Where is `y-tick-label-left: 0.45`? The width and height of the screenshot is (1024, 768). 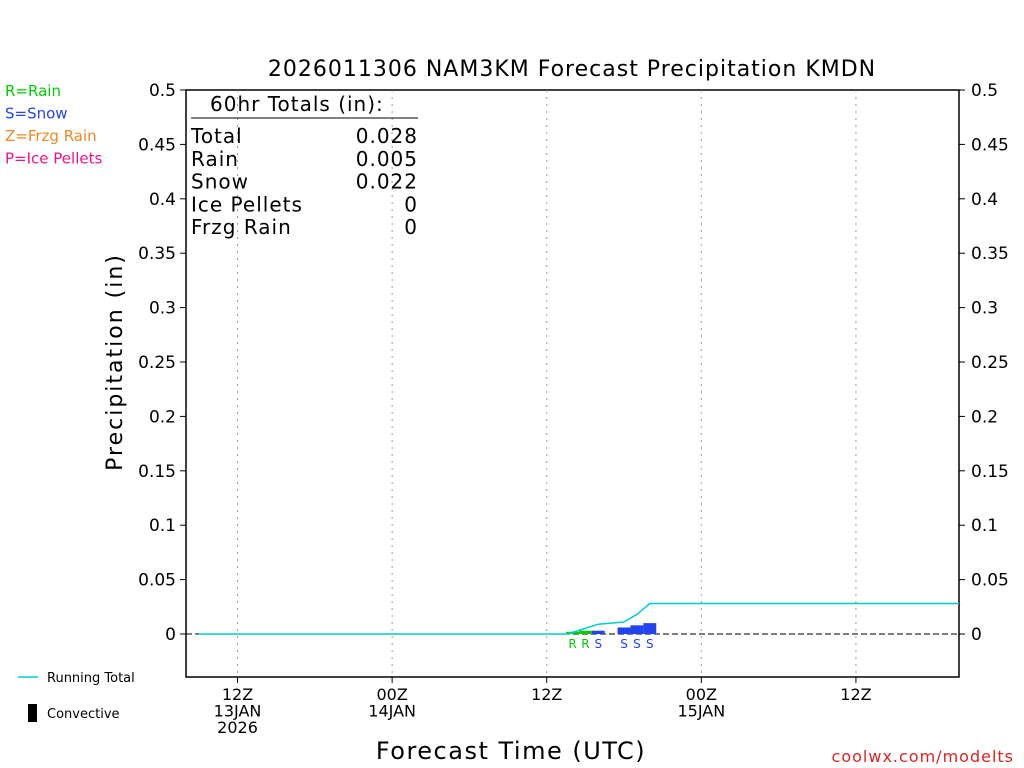 y-tick-label-left: 0.45 is located at coordinates (157, 145).